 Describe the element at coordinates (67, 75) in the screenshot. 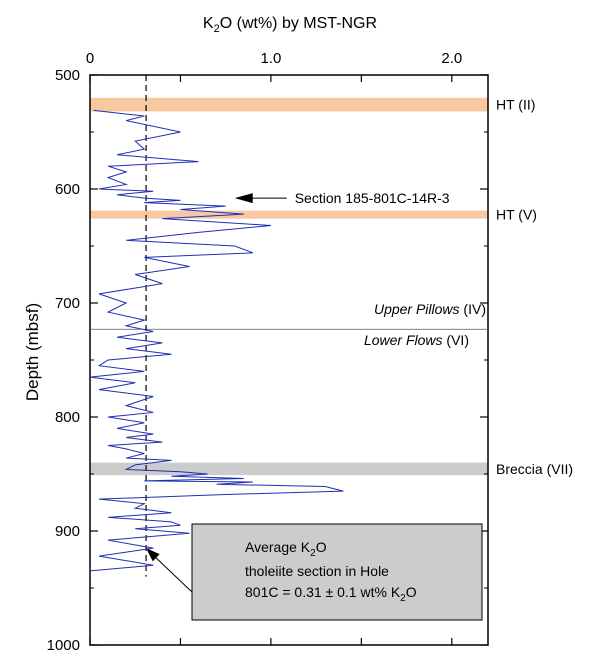

I see `y-tick-label-0: 500` at that location.